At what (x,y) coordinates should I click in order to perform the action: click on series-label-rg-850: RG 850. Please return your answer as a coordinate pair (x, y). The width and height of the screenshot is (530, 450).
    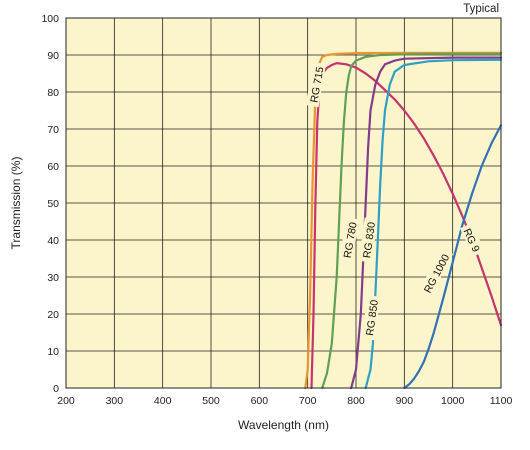
    Looking at the image, I should click on (372, 318).